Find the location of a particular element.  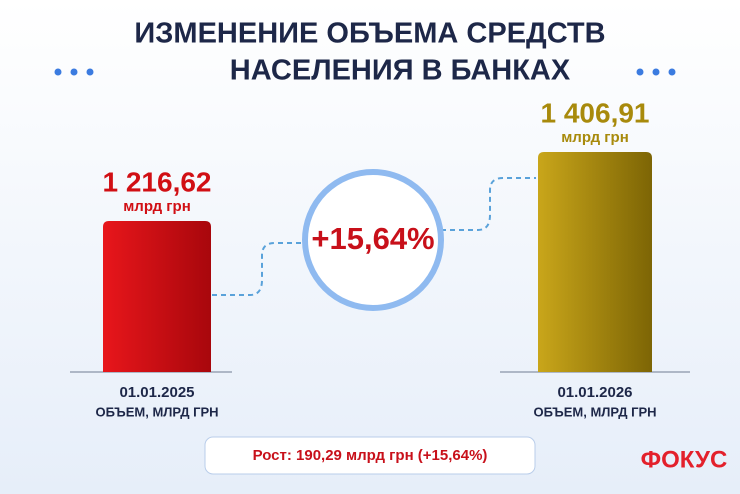

x-tick-label: 01.01.2025 is located at coordinates (156, 392).